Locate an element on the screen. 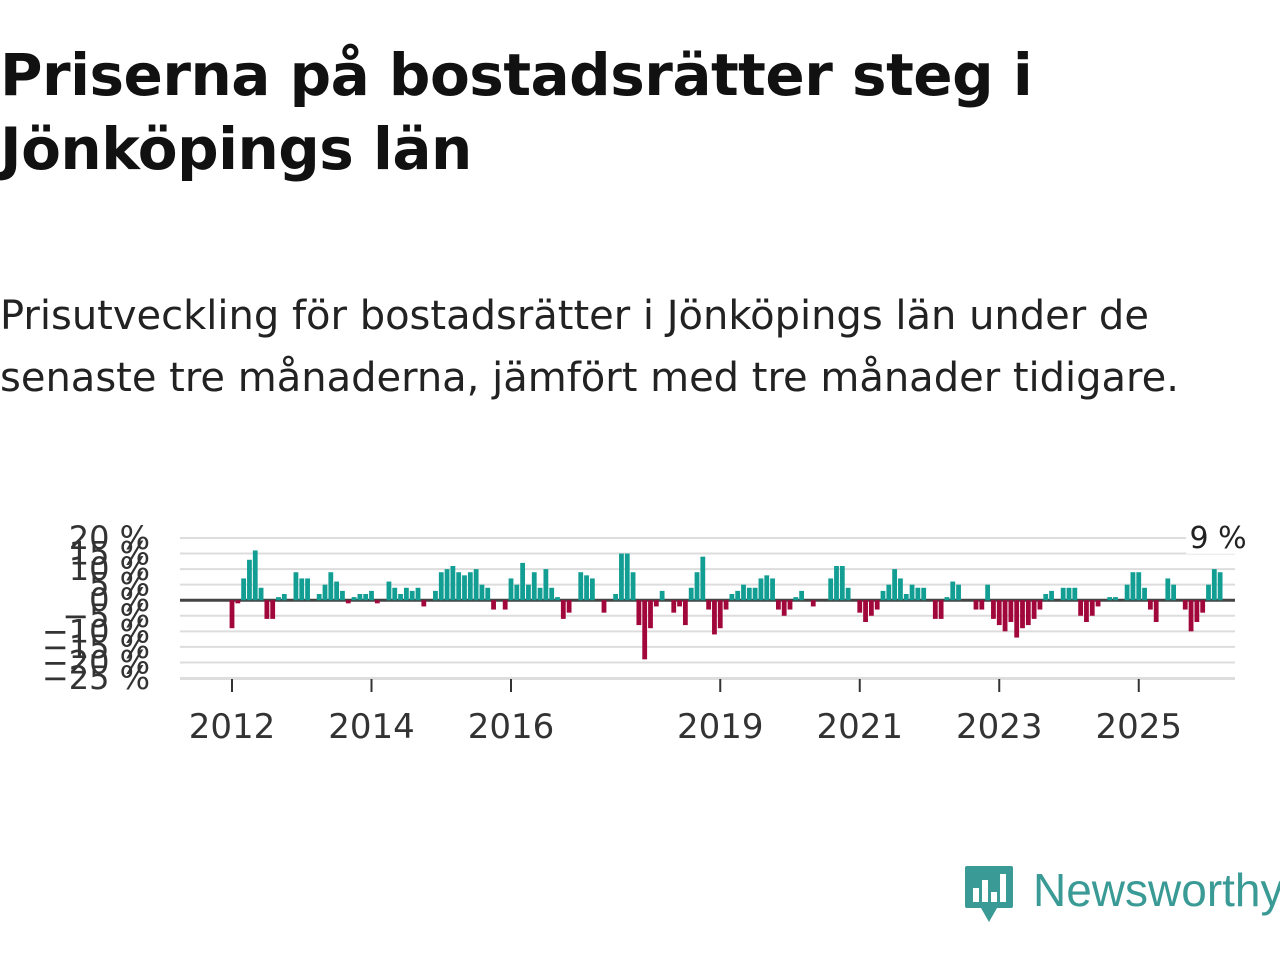 The width and height of the screenshot is (1280, 960). y-tick-label: −10 % is located at coordinates (96, 631).